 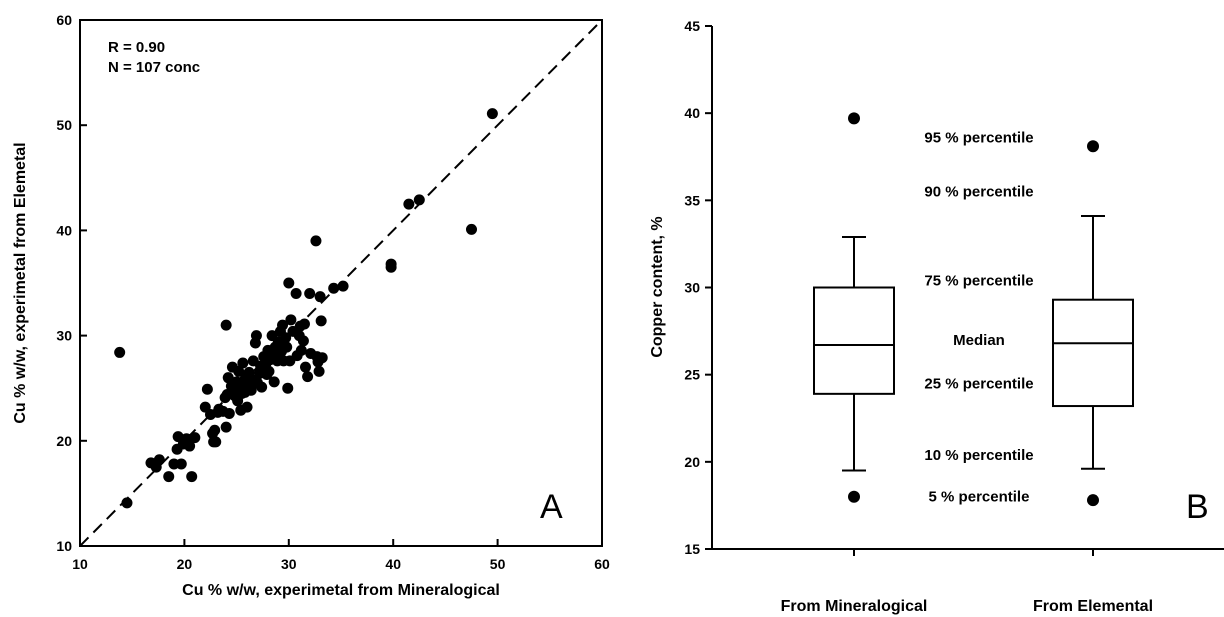 I want to click on legend-p25-label: 25 % percentile, so click(x=978, y=383).